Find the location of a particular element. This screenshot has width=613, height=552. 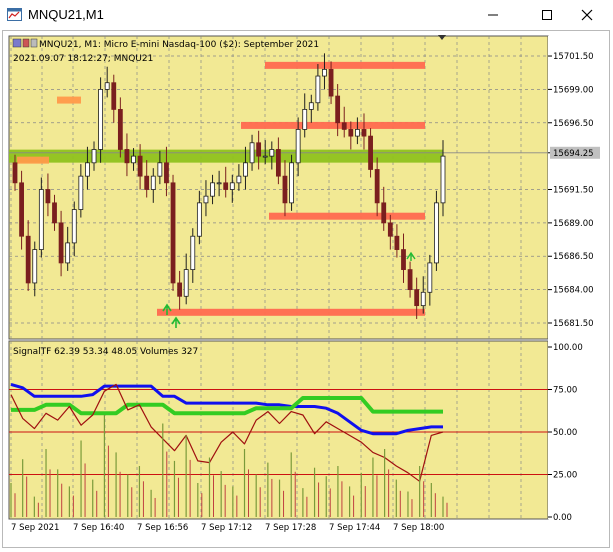

x-tick-label: 7 Sep 16:40 is located at coordinates (98, 528).